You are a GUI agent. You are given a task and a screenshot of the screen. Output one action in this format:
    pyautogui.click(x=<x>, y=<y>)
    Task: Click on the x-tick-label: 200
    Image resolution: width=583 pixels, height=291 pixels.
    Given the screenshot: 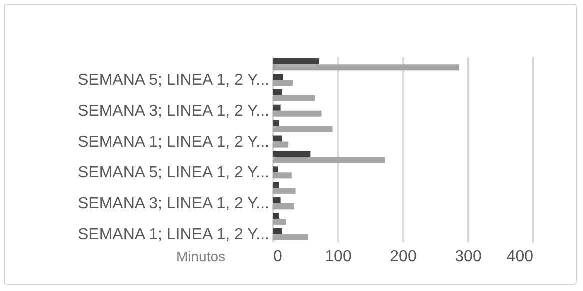 What is the action you would take?
    pyautogui.click(x=403, y=257)
    